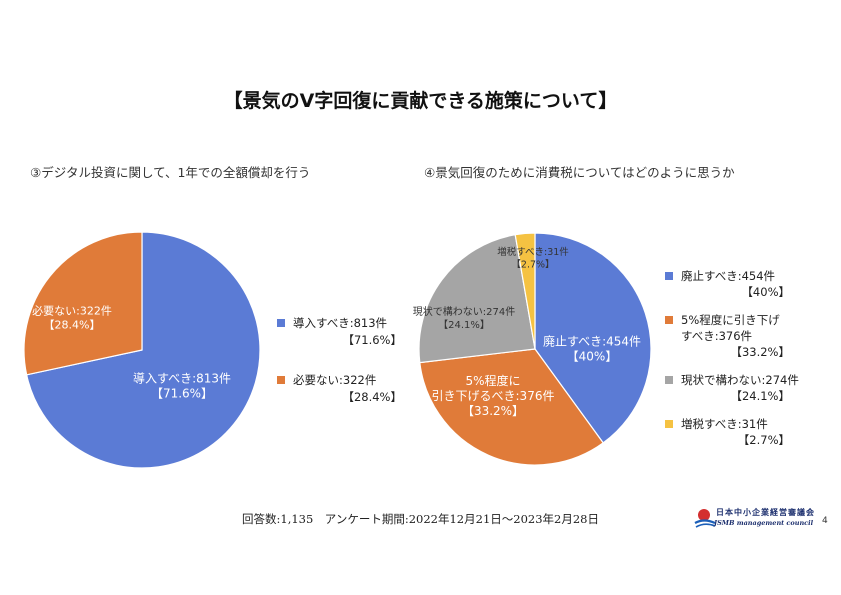 The height and width of the screenshot is (595, 841). What do you see at coordinates (492, 380) in the screenshot?
I see `slice-label-2-2: 5%程度に` at bounding box center [492, 380].